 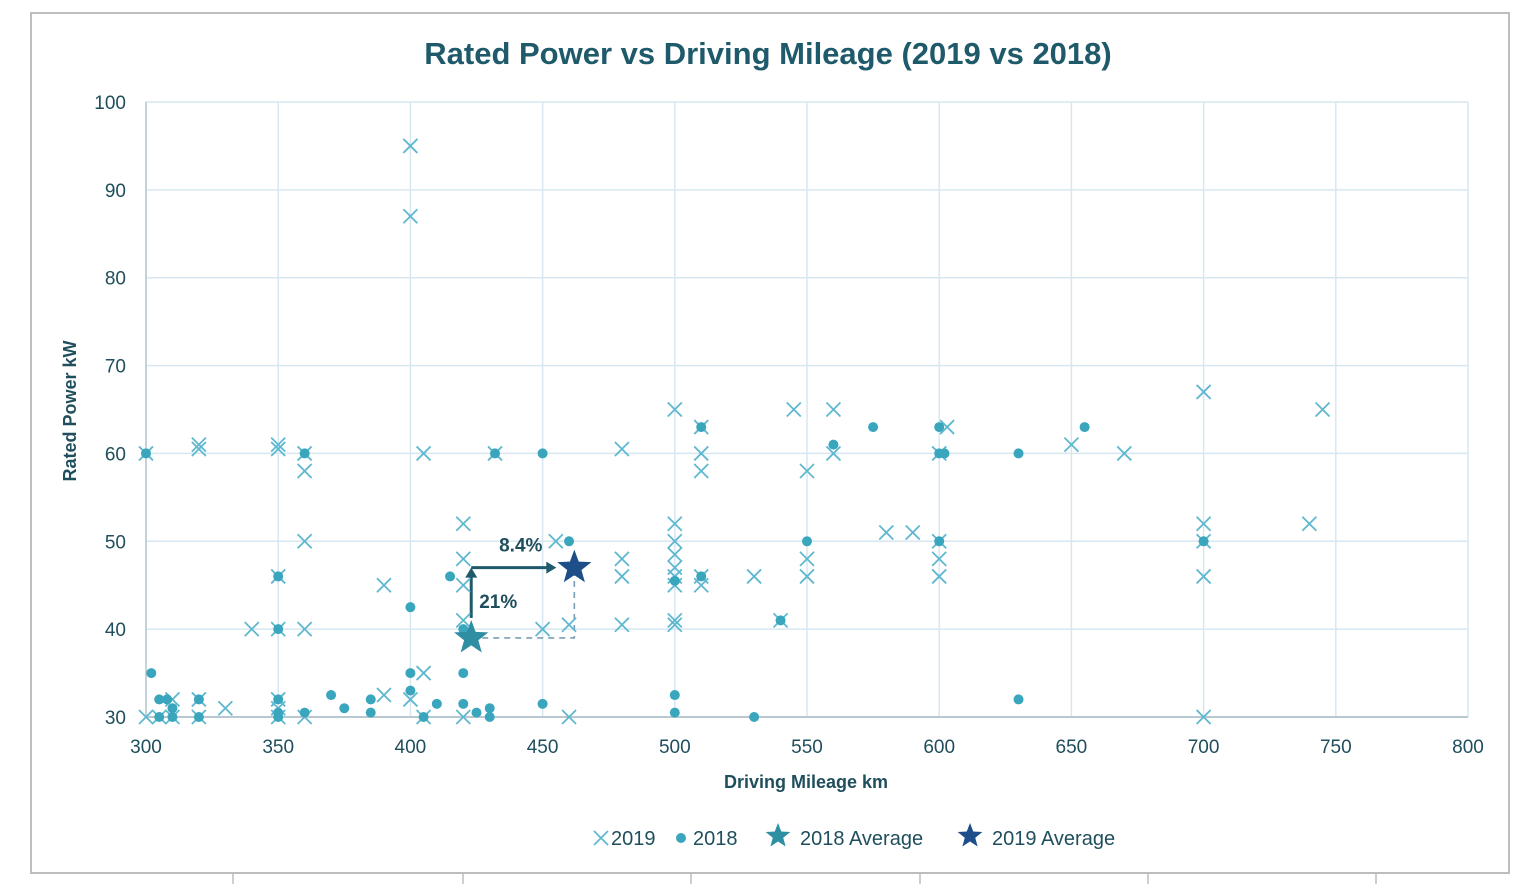 I want to click on legend-label-2019-average: 2019 Average, so click(x=1053, y=839).